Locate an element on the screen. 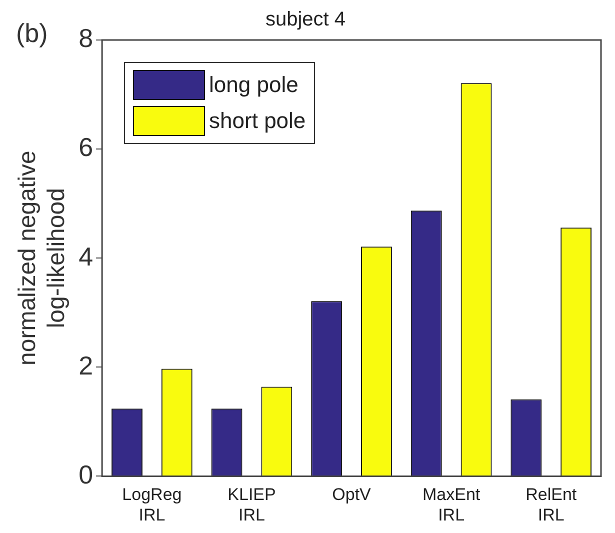 This screenshot has height=533, width=615. x-tick-label: LogReg IRL is located at coordinates (152, 504).